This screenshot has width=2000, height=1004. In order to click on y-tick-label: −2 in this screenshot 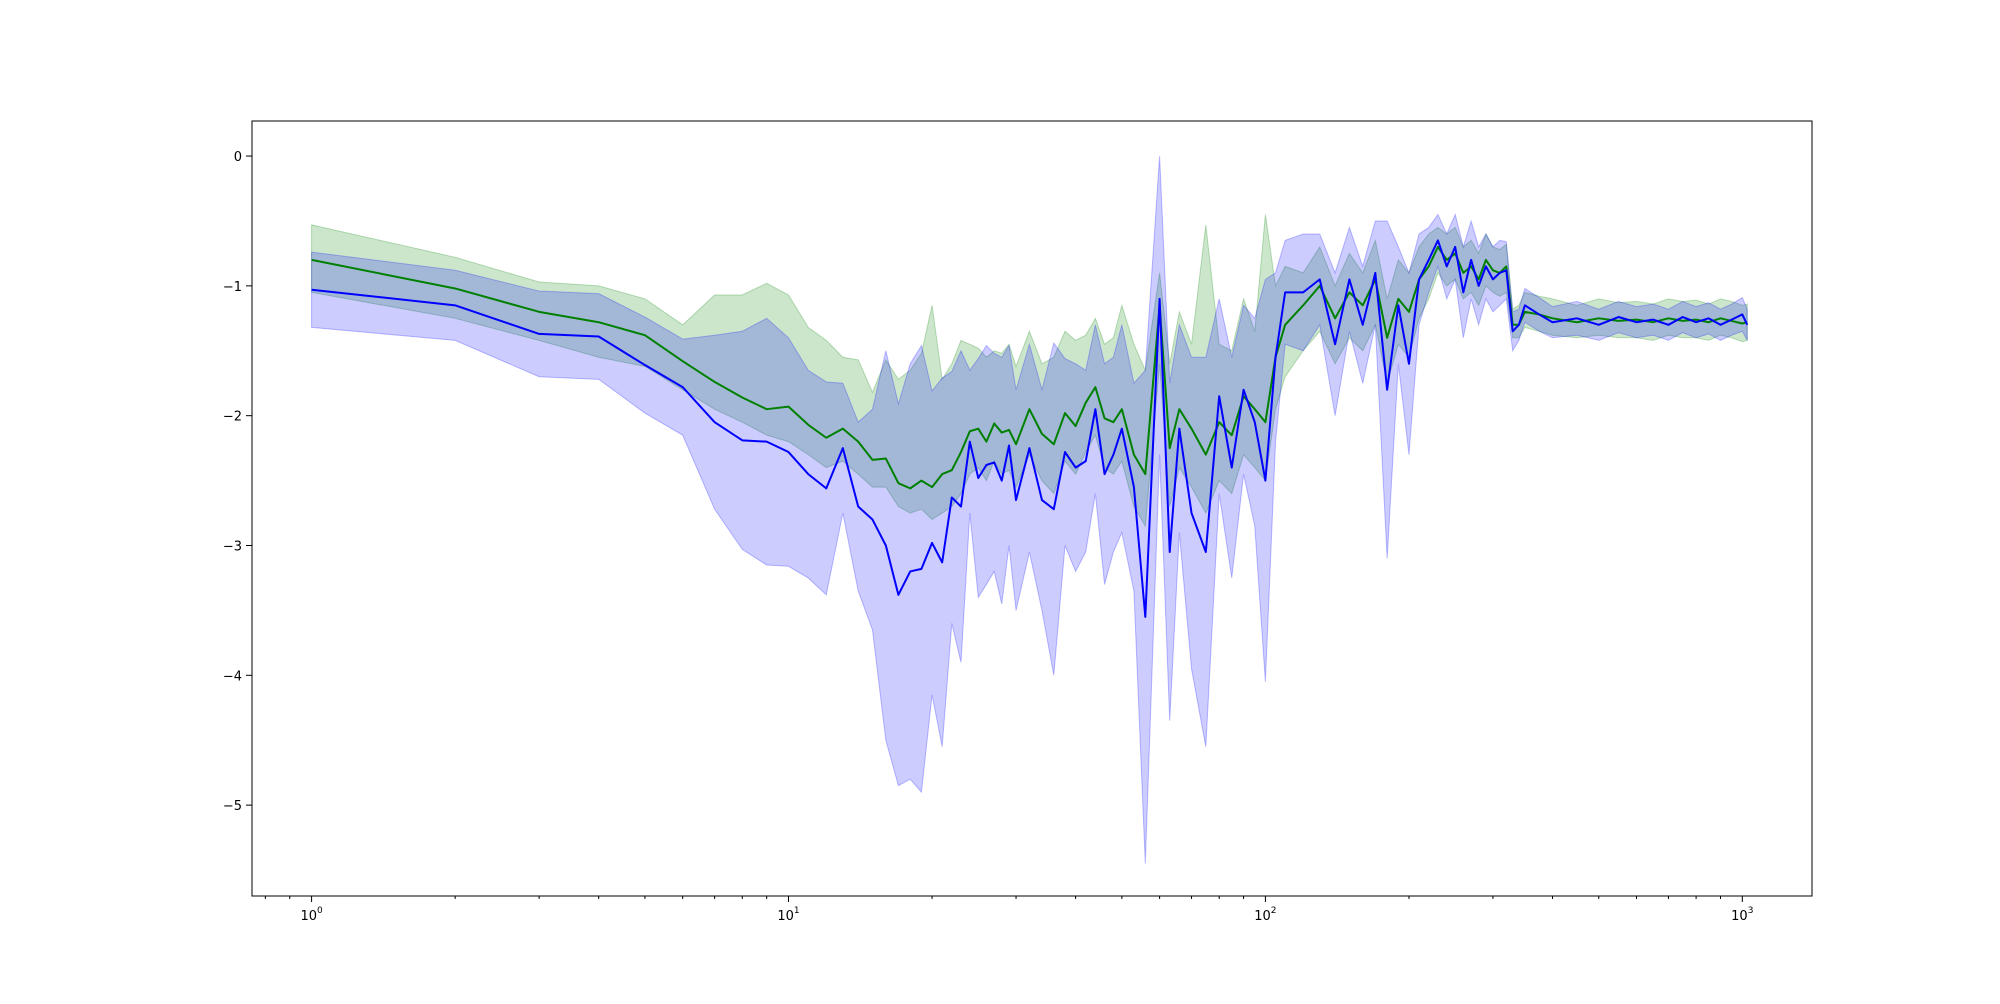, I will do `click(232, 417)`.